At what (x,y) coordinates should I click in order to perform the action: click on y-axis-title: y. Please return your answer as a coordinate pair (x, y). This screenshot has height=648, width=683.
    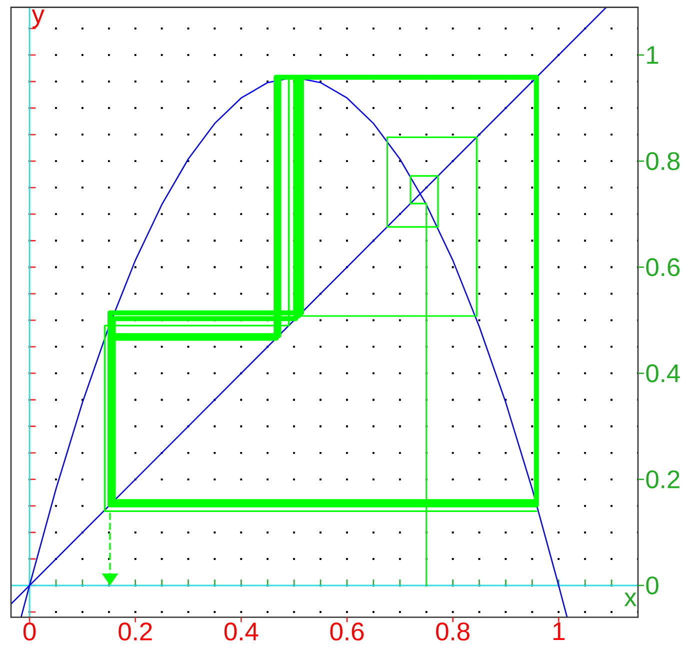
    Looking at the image, I should click on (38, 18).